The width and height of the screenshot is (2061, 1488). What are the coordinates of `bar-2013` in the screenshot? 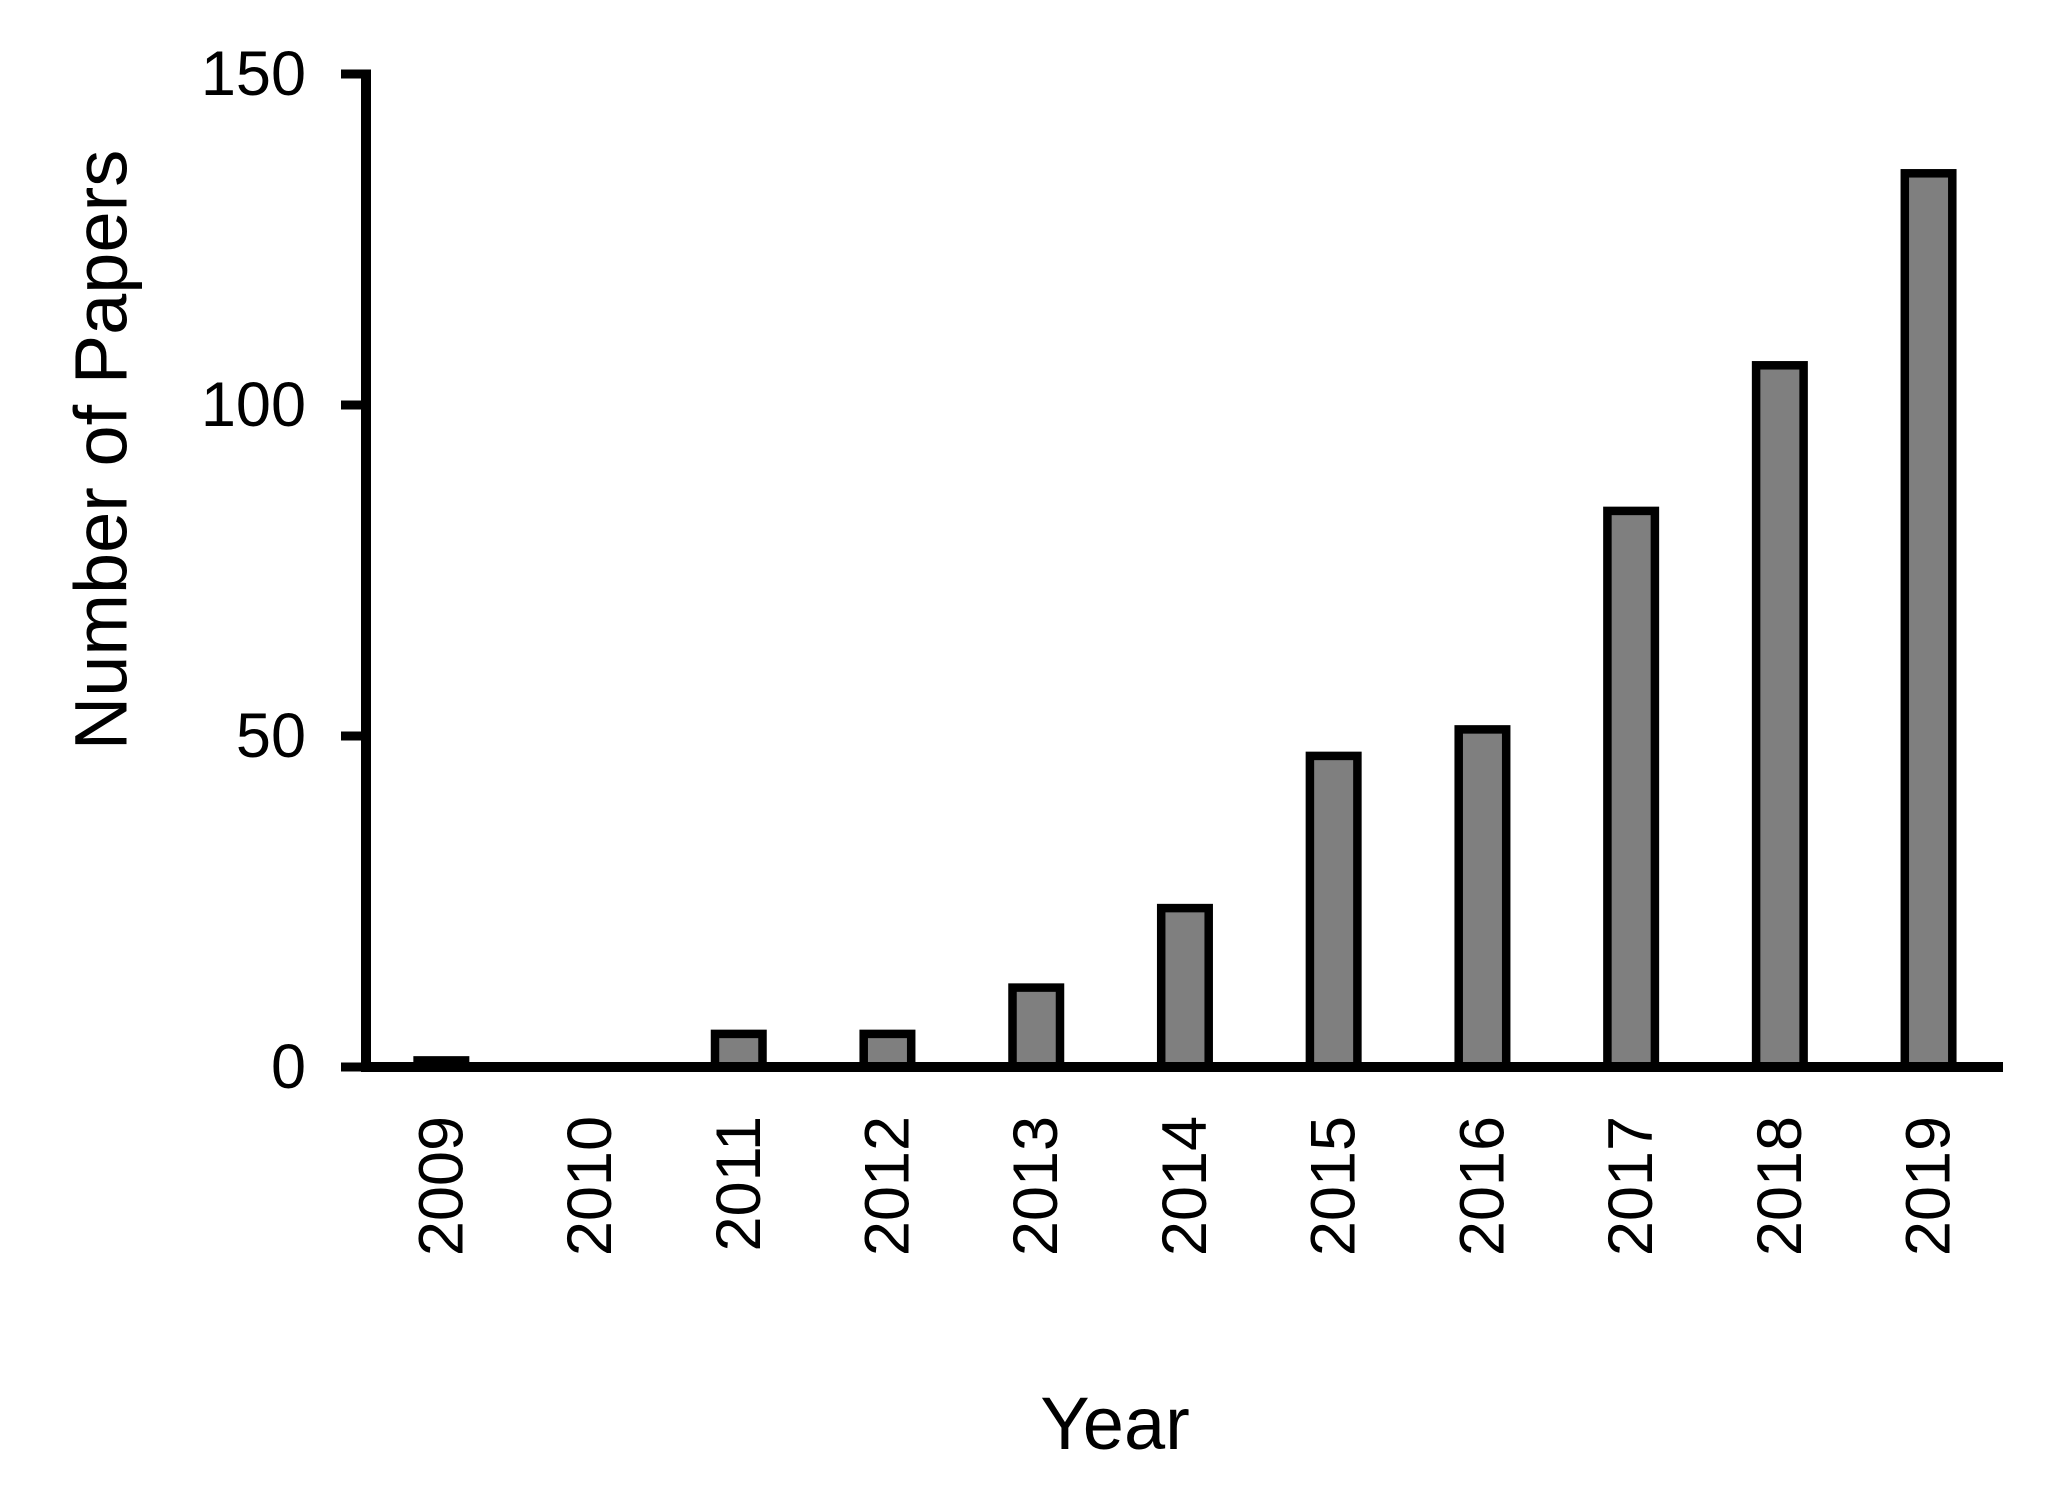 It's located at (1036, 1027).